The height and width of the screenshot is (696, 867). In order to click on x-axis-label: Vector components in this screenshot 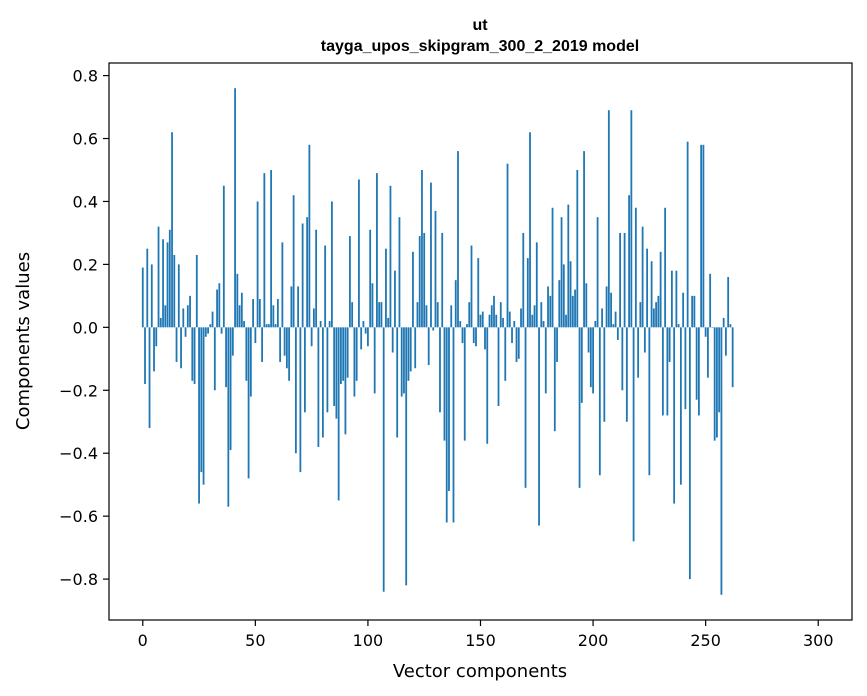, I will do `click(480, 671)`.